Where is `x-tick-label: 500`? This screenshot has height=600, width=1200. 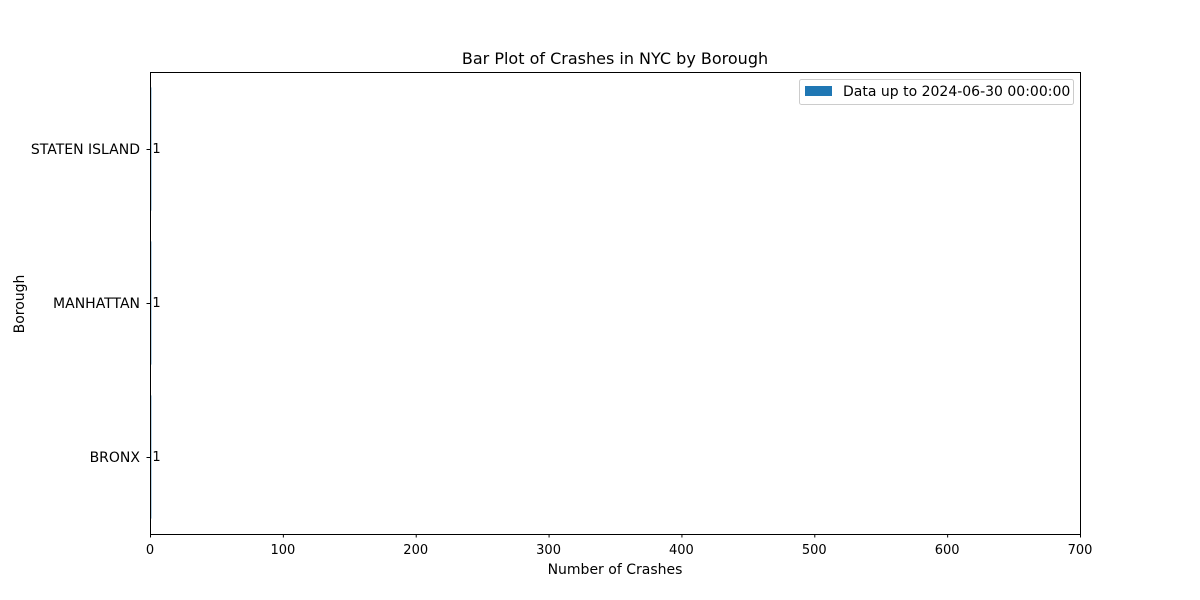
x-tick-label: 500 is located at coordinates (814, 550).